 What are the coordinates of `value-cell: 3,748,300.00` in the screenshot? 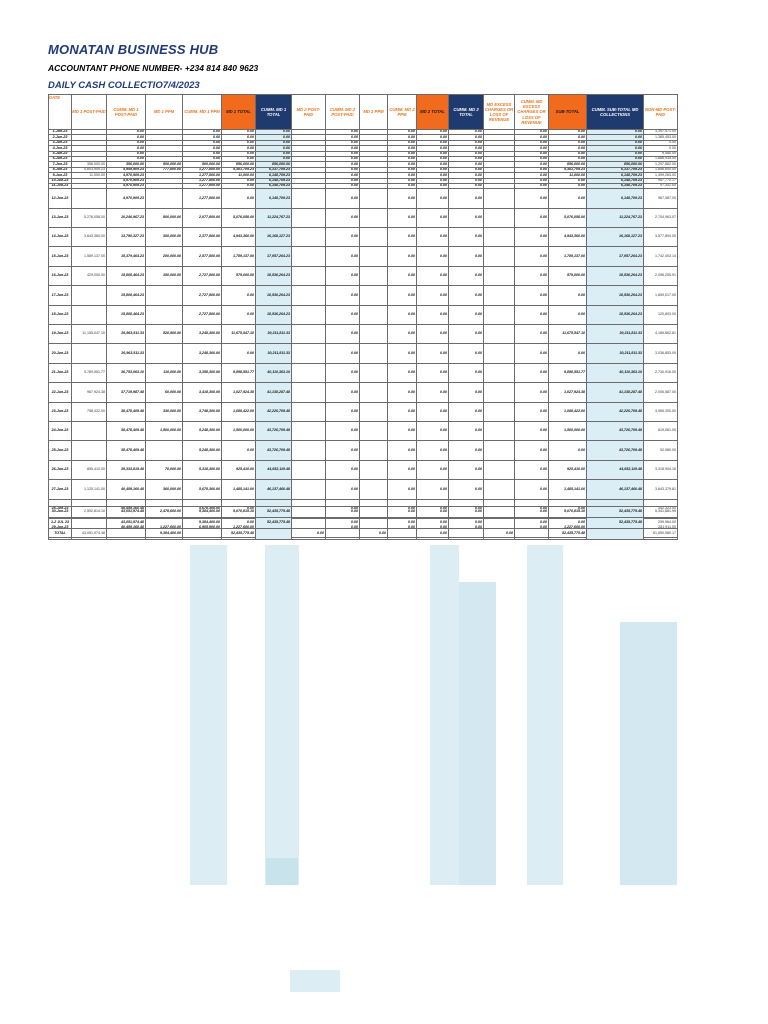 It's located at (202, 411).